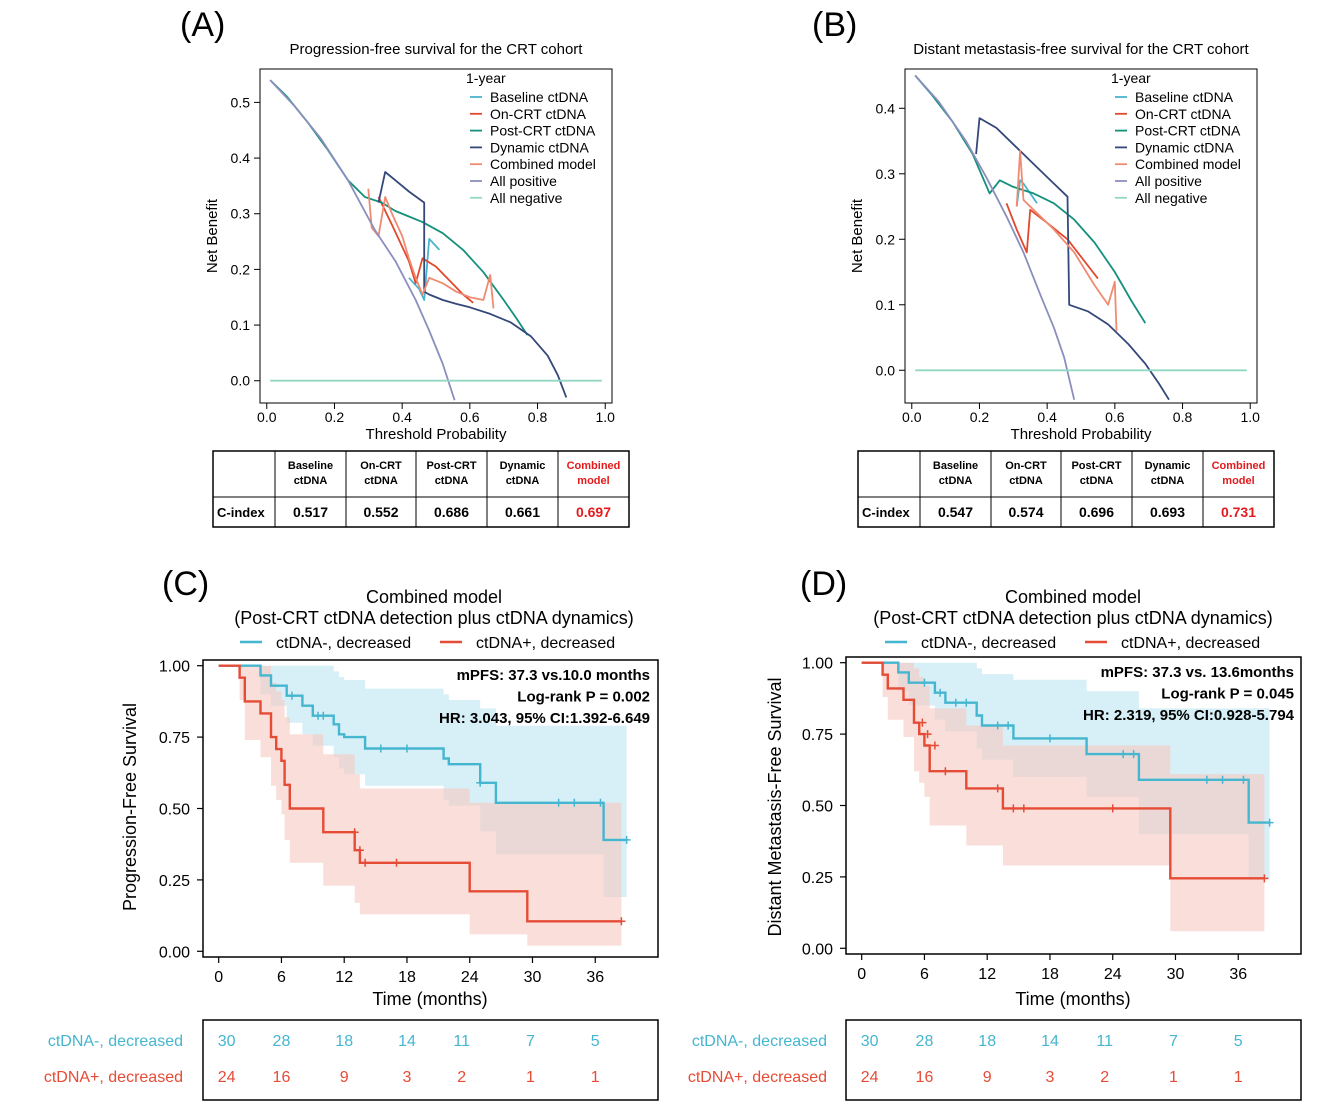 This screenshot has height=1105, width=1318. Describe the element at coordinates (1081, 434) in the screenshot. I see `panel-b-xlabel: Threshold Probability` at that location.